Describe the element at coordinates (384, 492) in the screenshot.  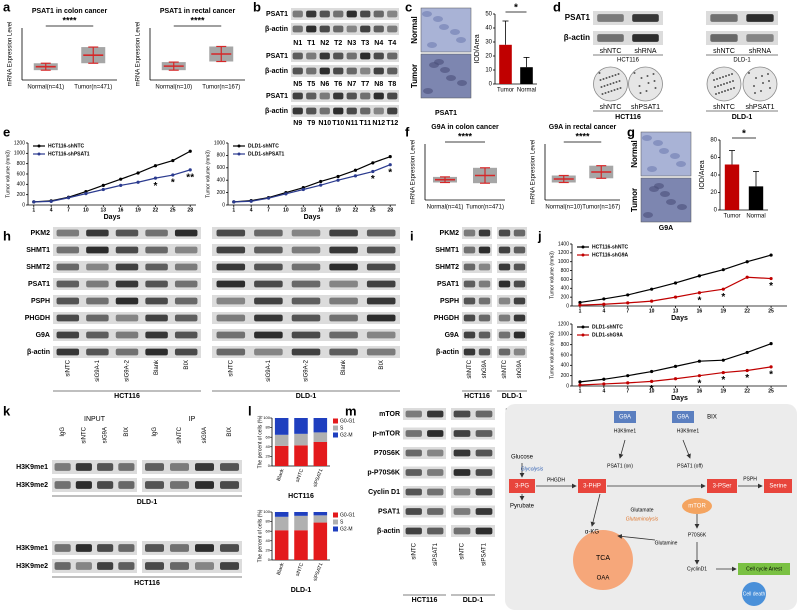
I see `protein-label: Cyclin D1` at that location.